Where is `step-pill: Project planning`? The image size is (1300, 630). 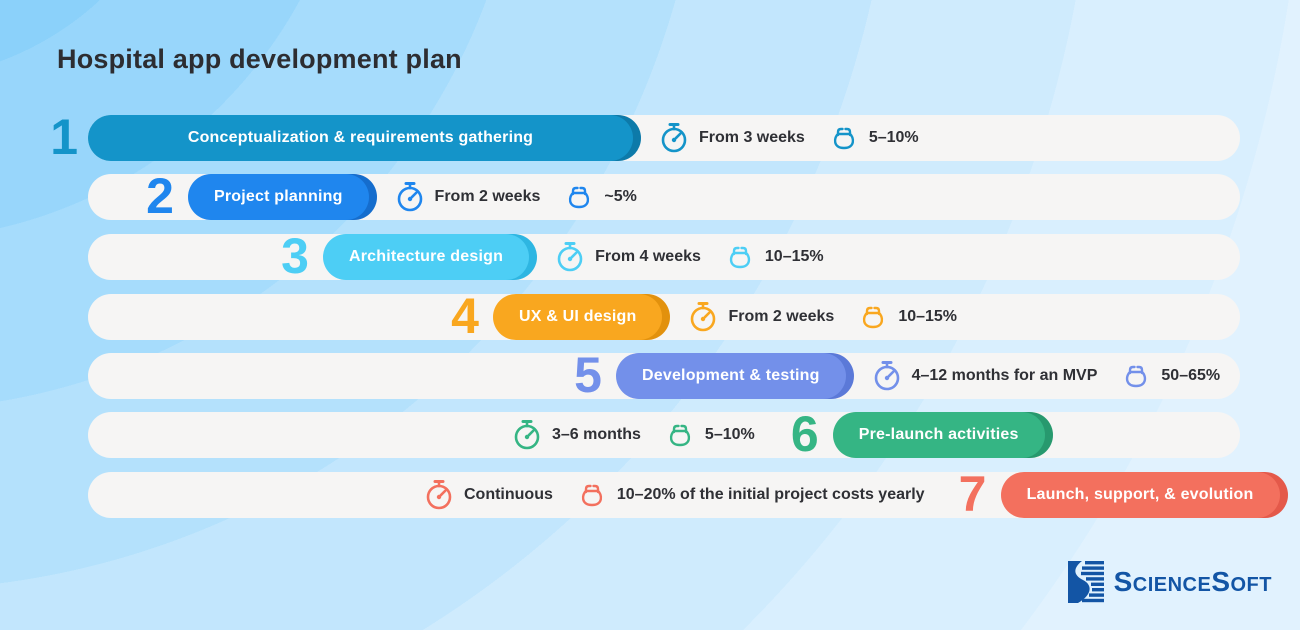 step-pill: Project planning is located at coordinates (278, 197).